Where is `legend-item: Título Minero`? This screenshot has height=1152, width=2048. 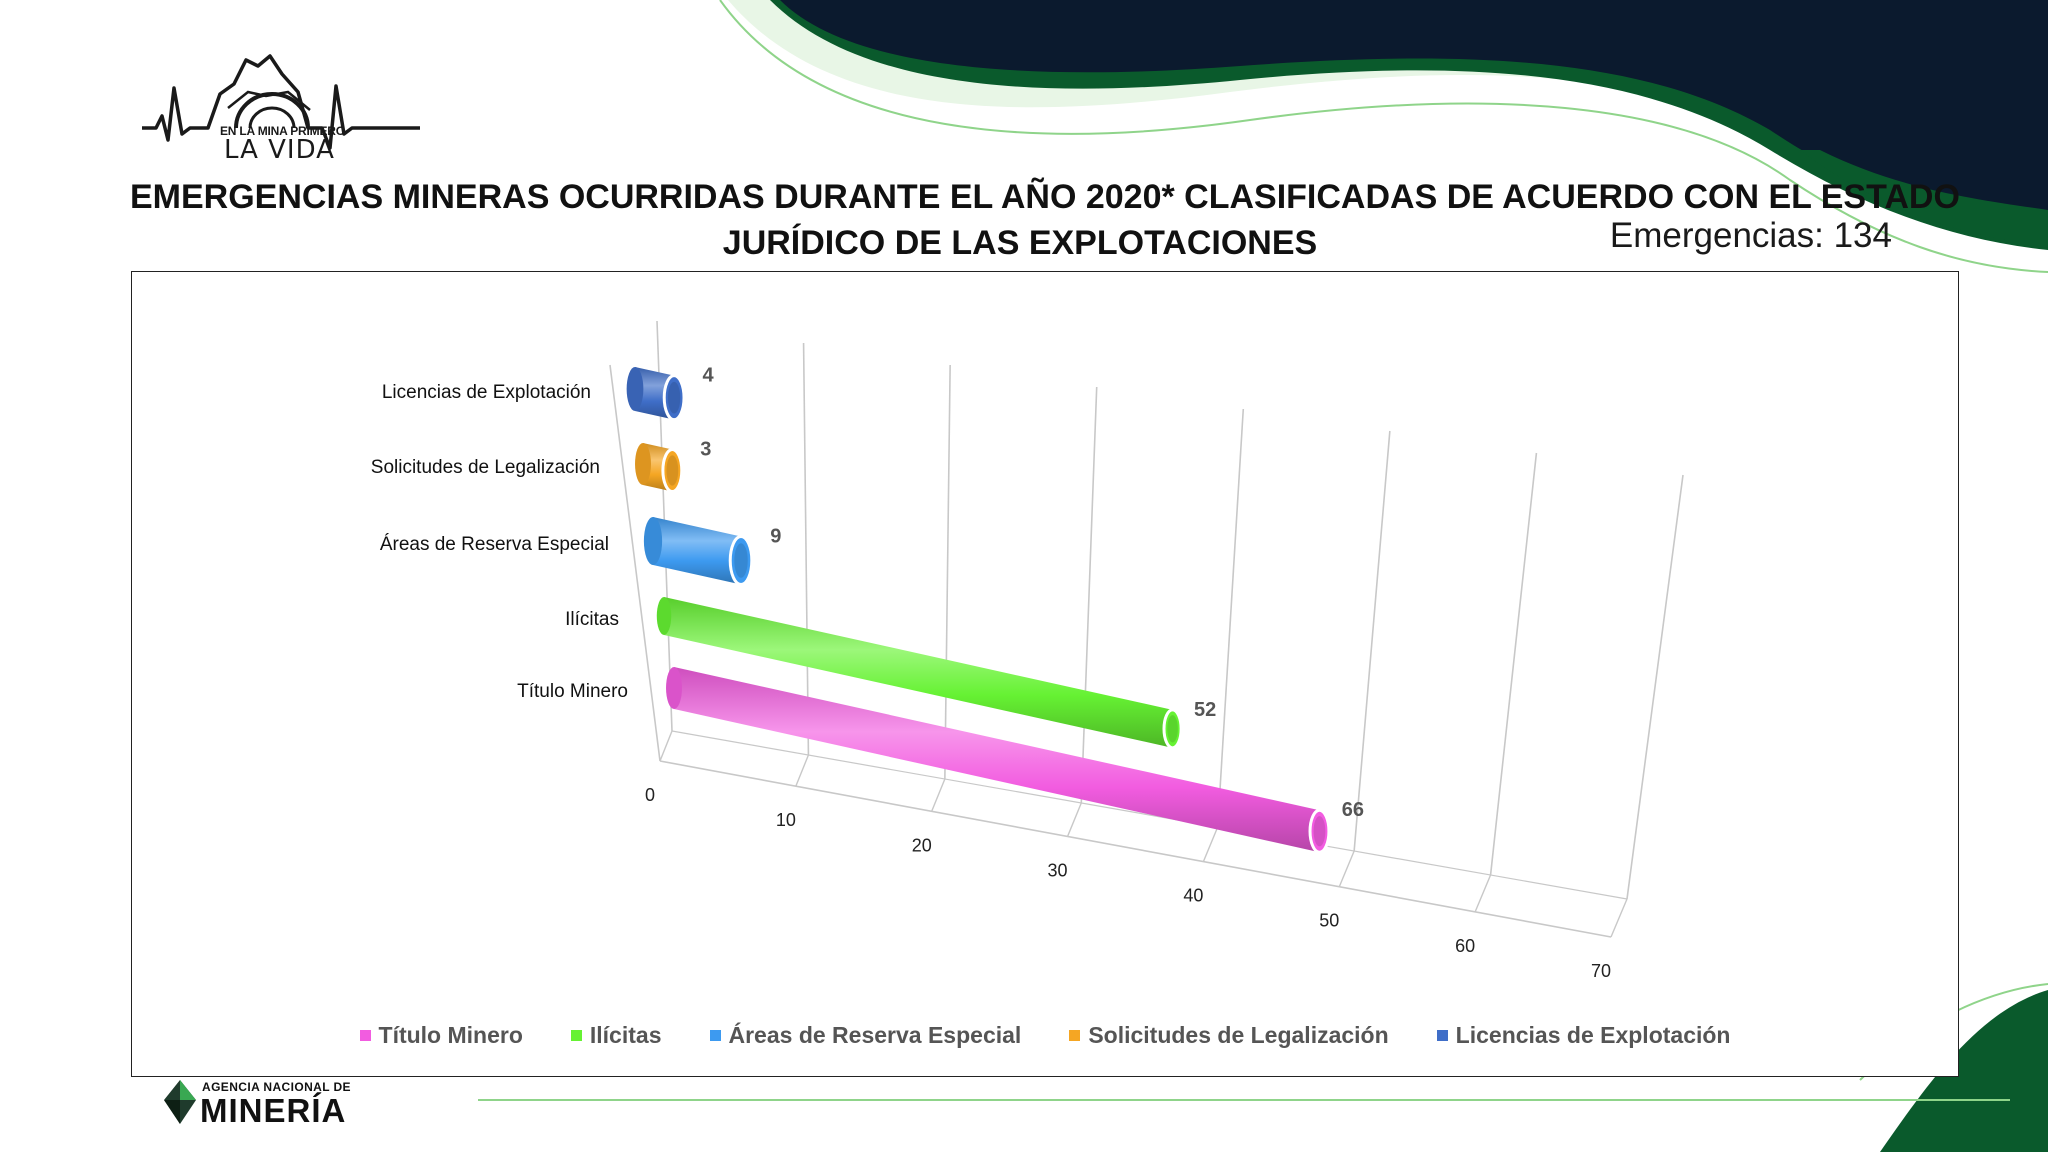 legend-item: Título Minero is located at coordinates (441, 1035).